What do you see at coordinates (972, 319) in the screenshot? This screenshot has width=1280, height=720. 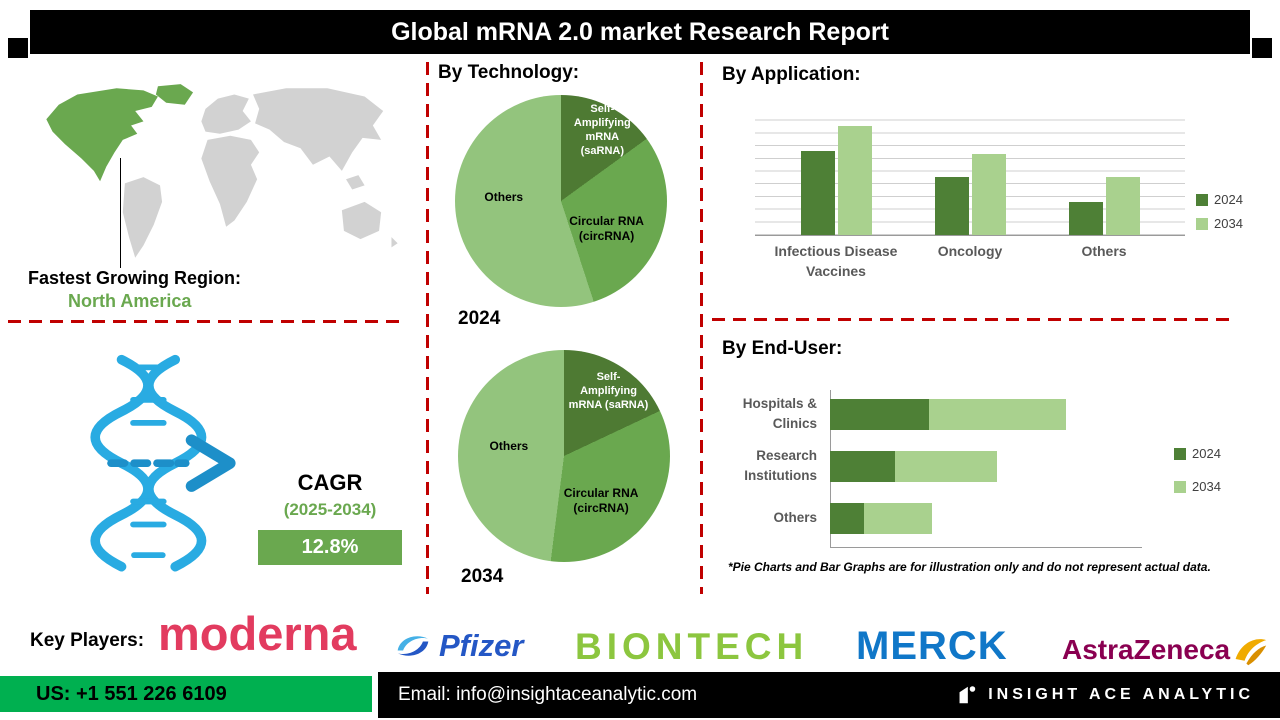 I see `divider-right-horizontal` at bounding box center [972, 319].